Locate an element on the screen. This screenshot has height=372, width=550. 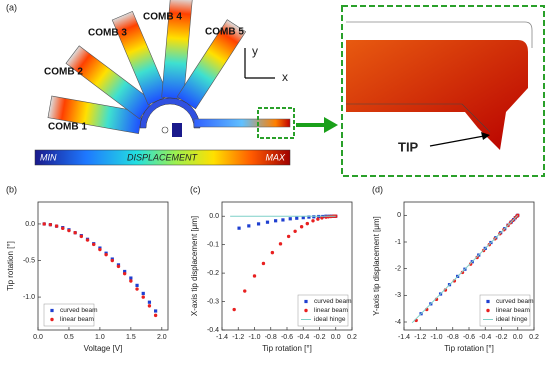
colorbar-label: DISPLACEMENT is located at coordinates (163, 157).